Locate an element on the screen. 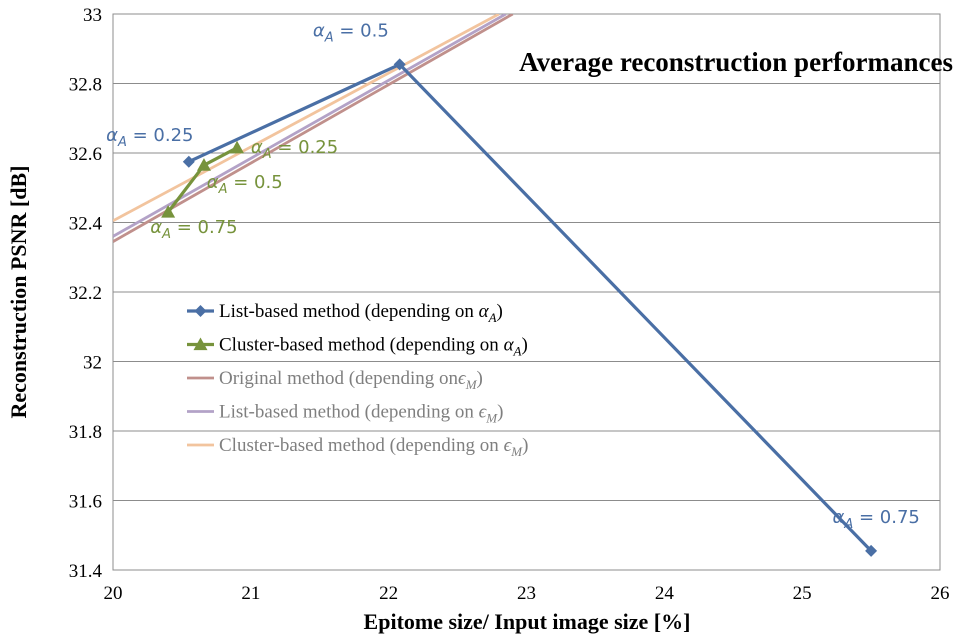 The height and width of the screenshot is (638, 977). y-tick-label: 31.6 is located at coordinates (85, 502).